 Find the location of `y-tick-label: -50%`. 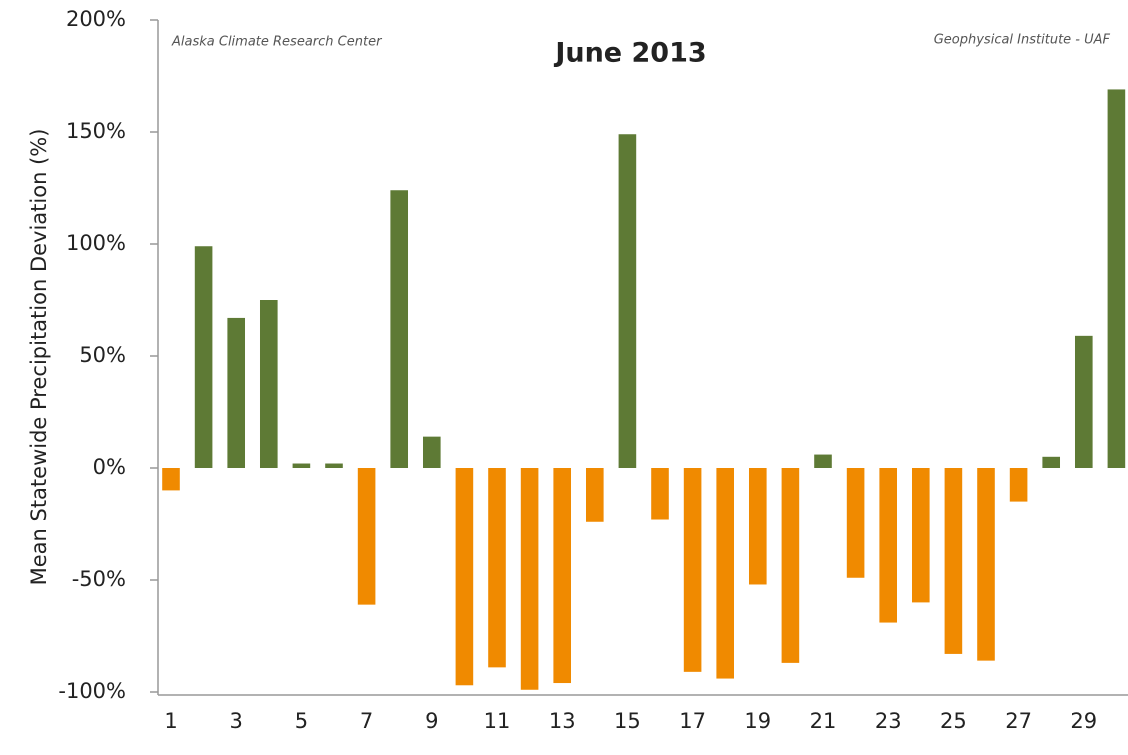

y-tick-label: -50% is located at coordinates (99, 579).